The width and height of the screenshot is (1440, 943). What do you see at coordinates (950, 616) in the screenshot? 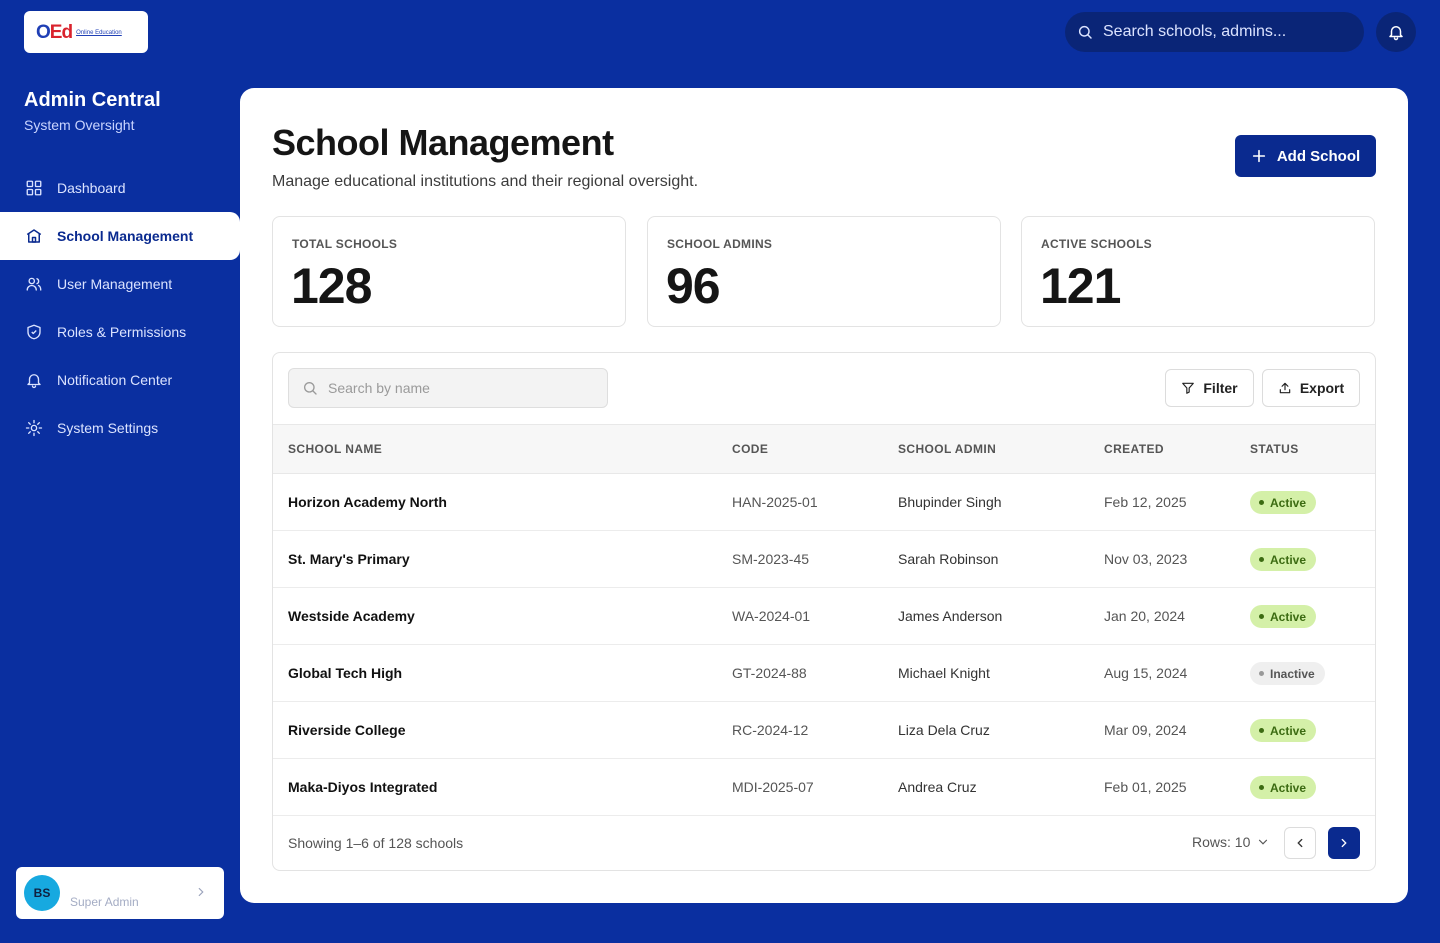
I see `cell-school-admin: James Anderson` at bounding box center [950, 616].